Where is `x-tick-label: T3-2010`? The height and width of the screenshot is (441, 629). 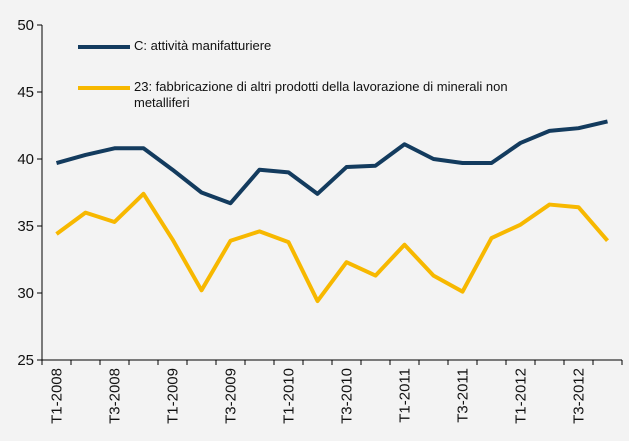
x-tick-label: T3-2010 is located at coordinates (347, 396).